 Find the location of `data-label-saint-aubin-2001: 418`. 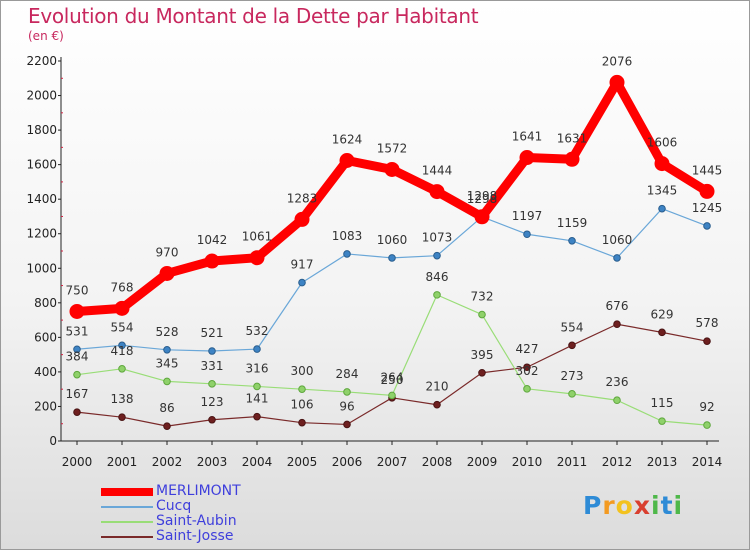

data-label-saint-aubin-2001: 418 is located at coordinates (122, 351).